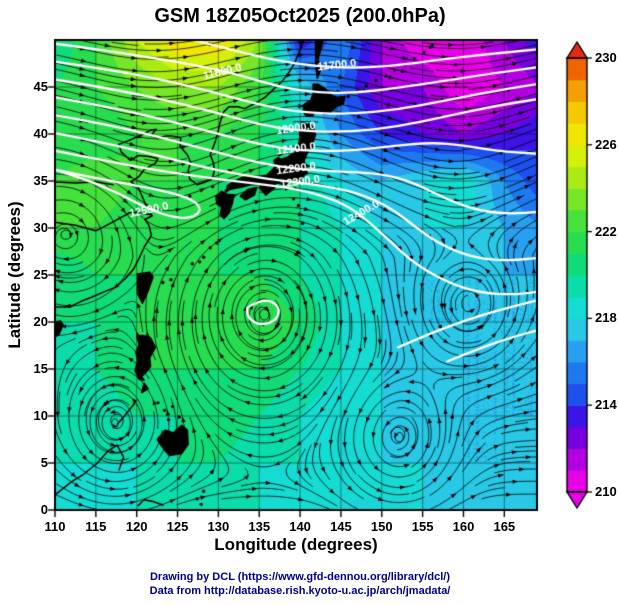  What do you see at coordinates (606, 57) in the screenshot?
I see `colorbar-tick-label: 230` at bounding box center [606, 57].